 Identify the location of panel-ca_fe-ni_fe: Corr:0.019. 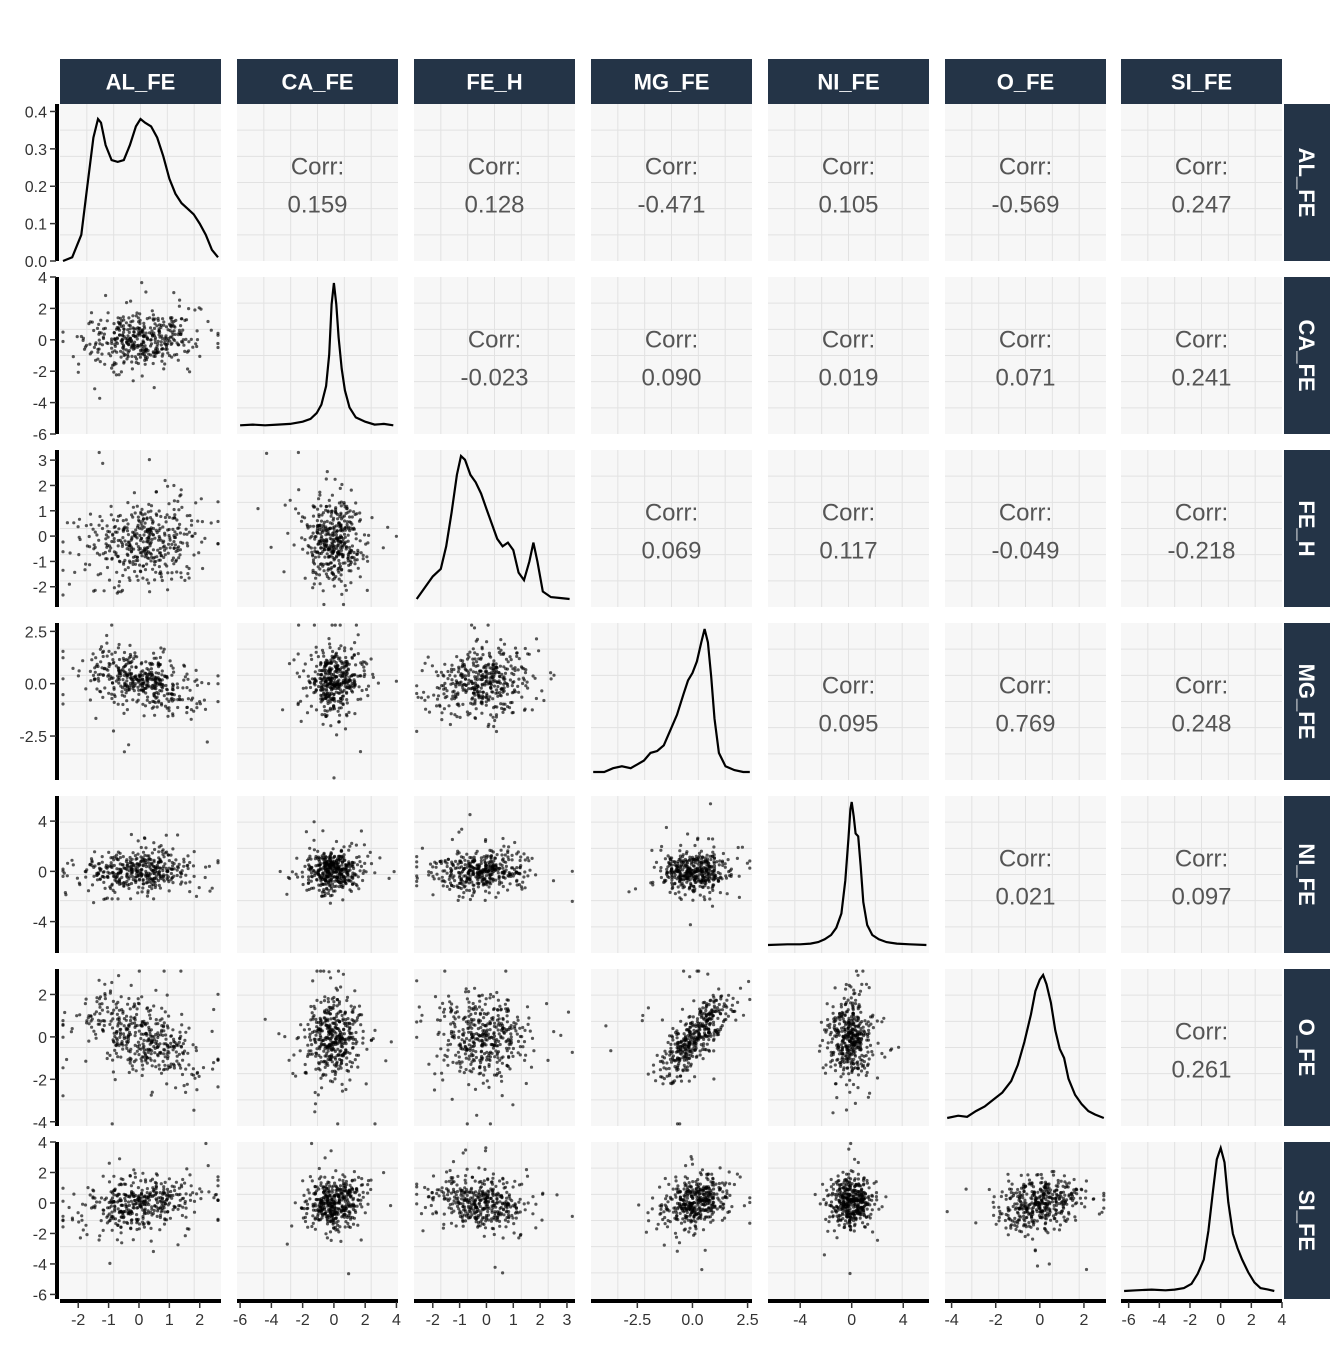
(848, 355).